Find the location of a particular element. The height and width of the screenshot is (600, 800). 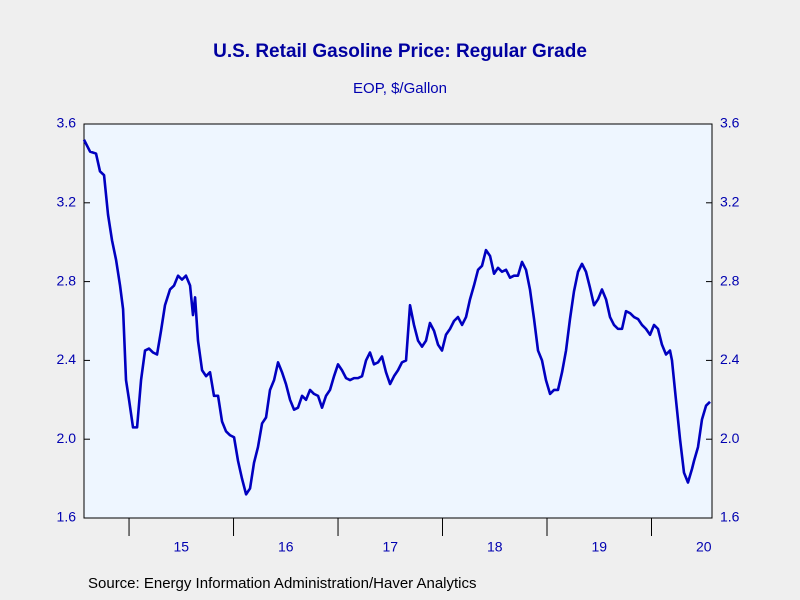

y-tick-label: 3.2 is located at coordinates (67, 202).